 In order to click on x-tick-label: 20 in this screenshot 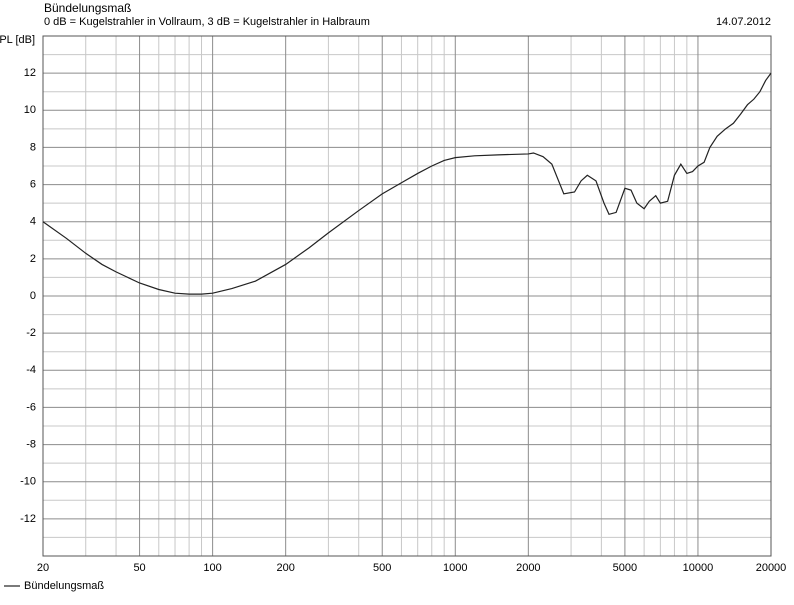, I will do `click(43, 568)`.